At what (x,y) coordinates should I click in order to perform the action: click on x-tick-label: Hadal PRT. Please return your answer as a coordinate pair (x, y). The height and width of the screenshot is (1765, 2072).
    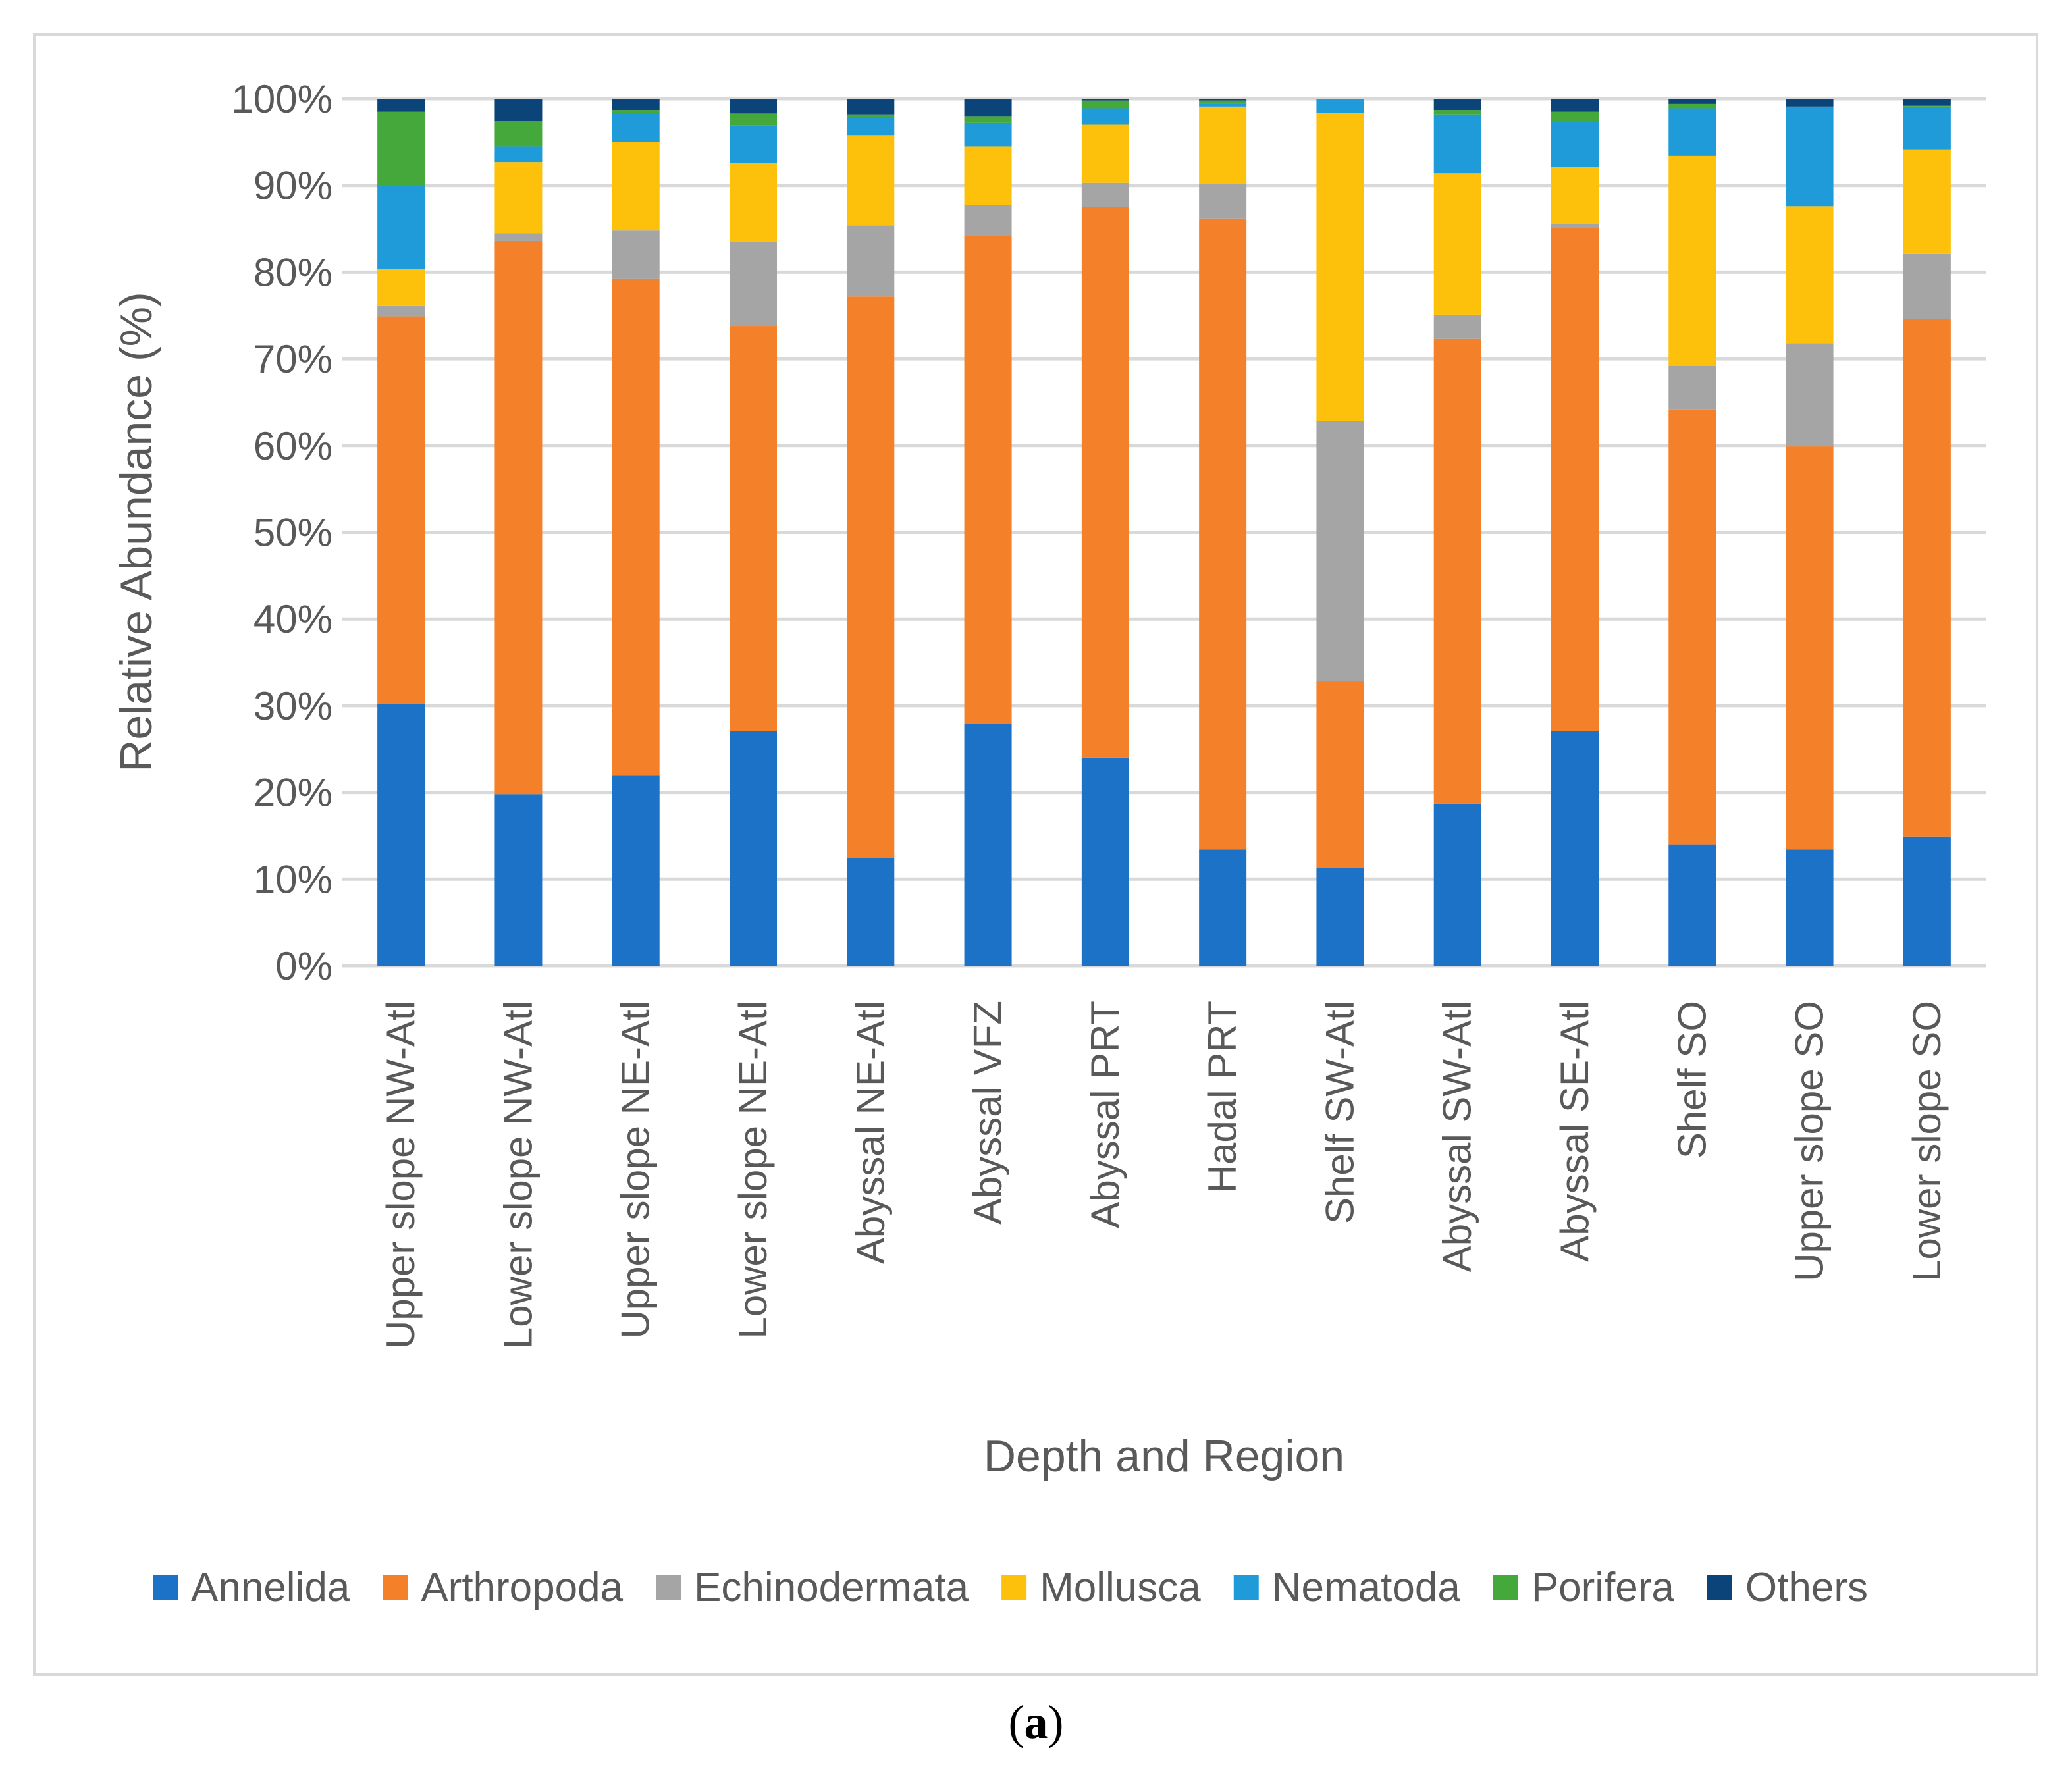
    Looking at the image, I should click on (1222, 1097).